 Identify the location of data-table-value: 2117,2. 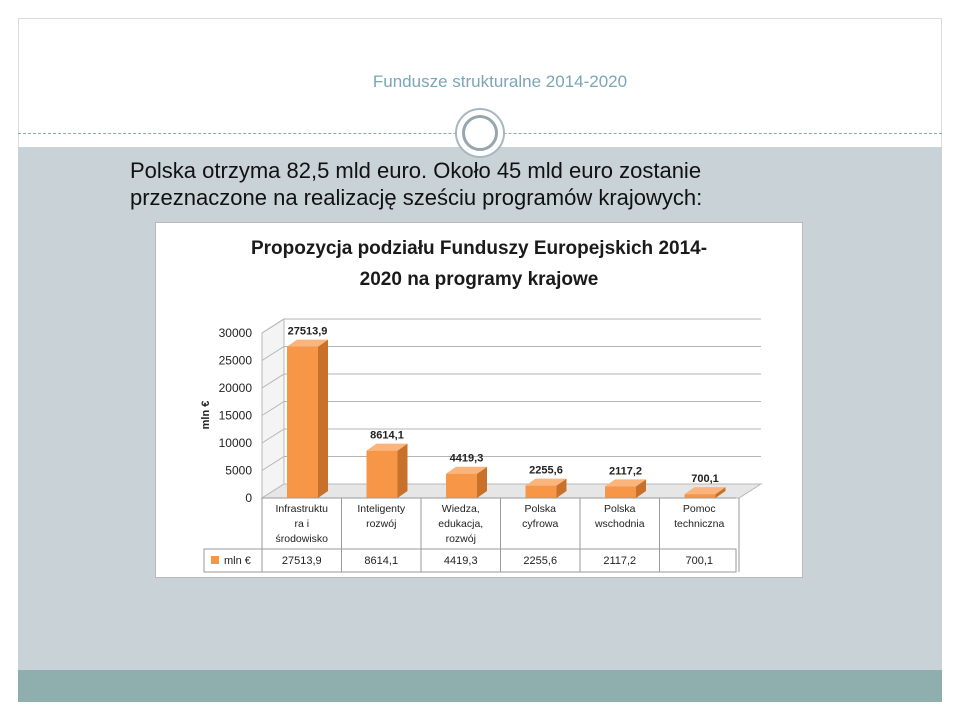
(619, 561).